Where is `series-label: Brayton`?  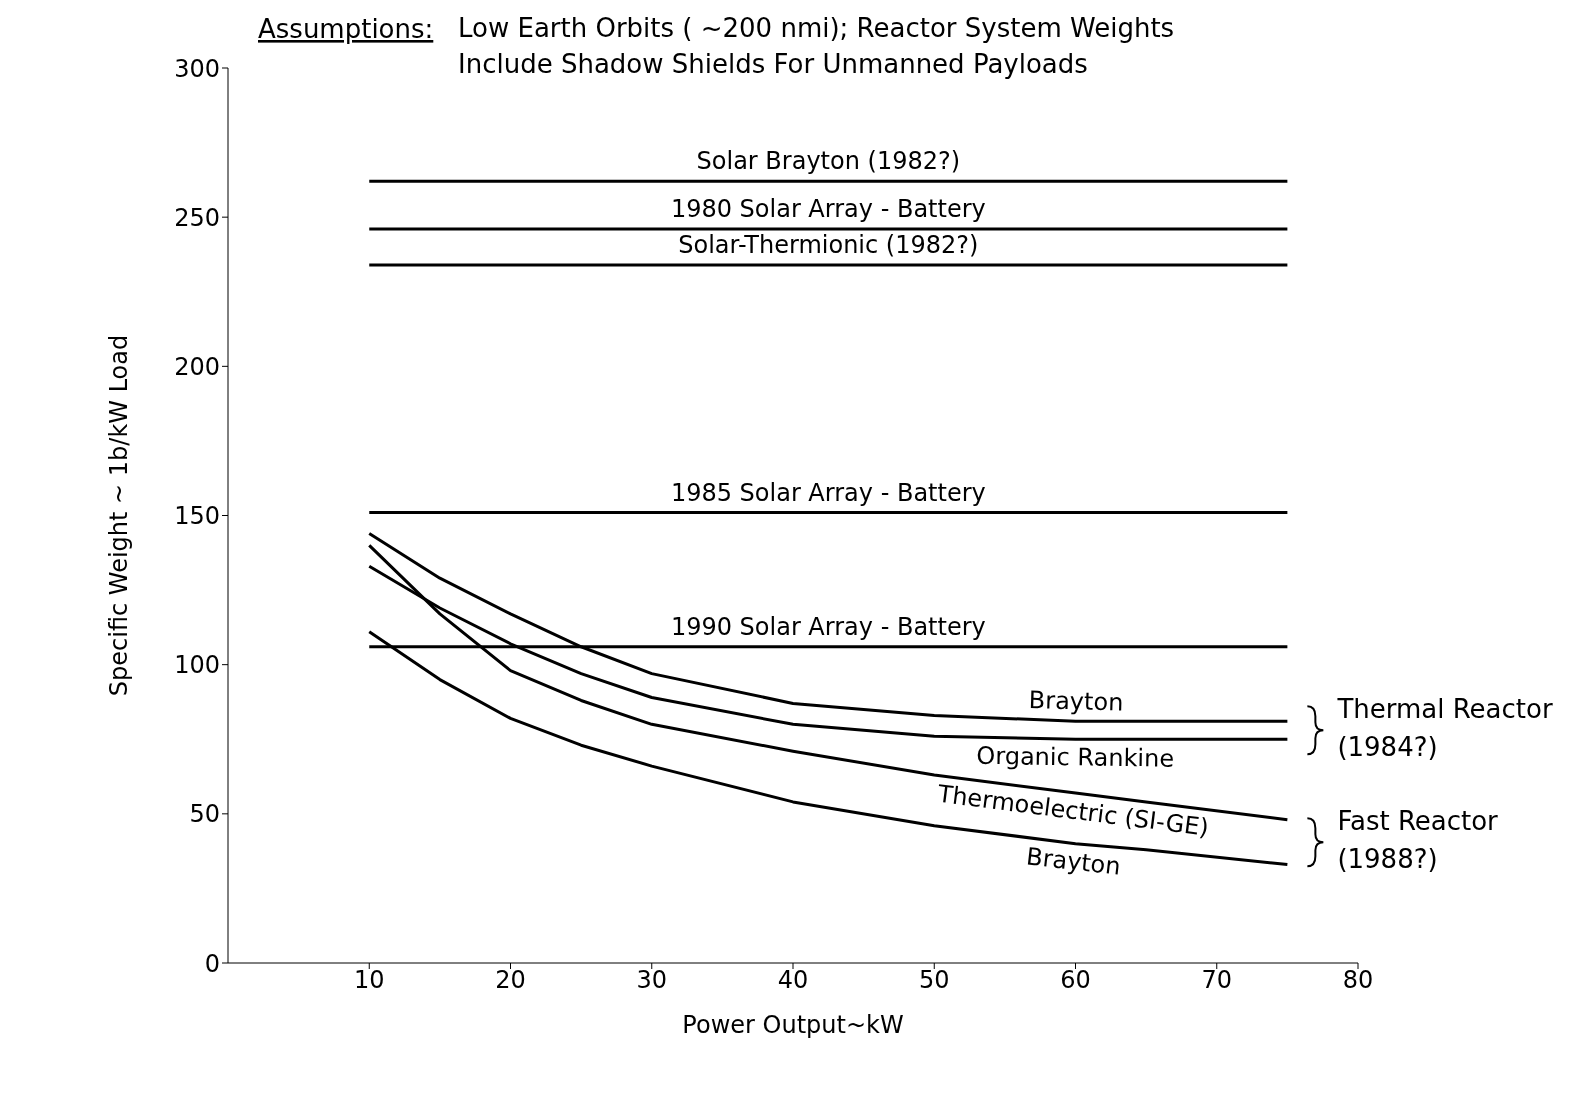 series-label: Brayton is located at coordinates (1076, 701).